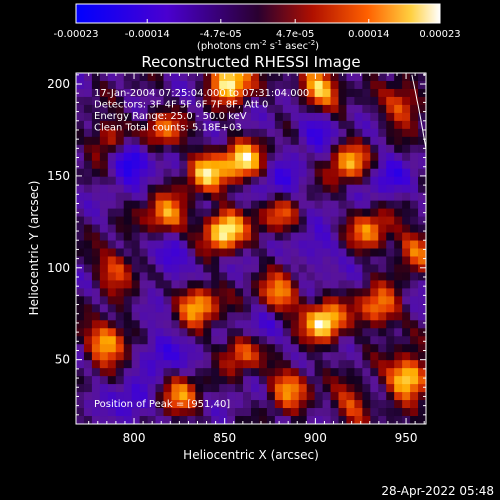 This screenshot has height=500, width=500. What do you see at coordinates (134, 438) in the screenshot?
I see `x-tick-label: 800` at bounding box center [134, 438].